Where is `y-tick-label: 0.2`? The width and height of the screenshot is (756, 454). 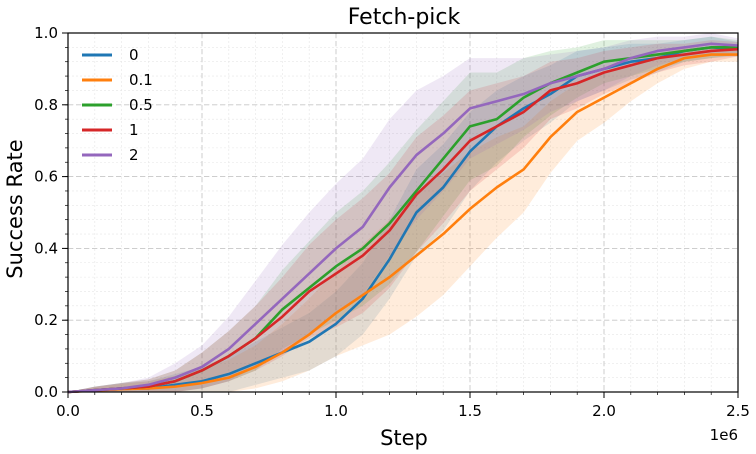 y-tick-label: 0.2 is located at coordinates (46, 320).